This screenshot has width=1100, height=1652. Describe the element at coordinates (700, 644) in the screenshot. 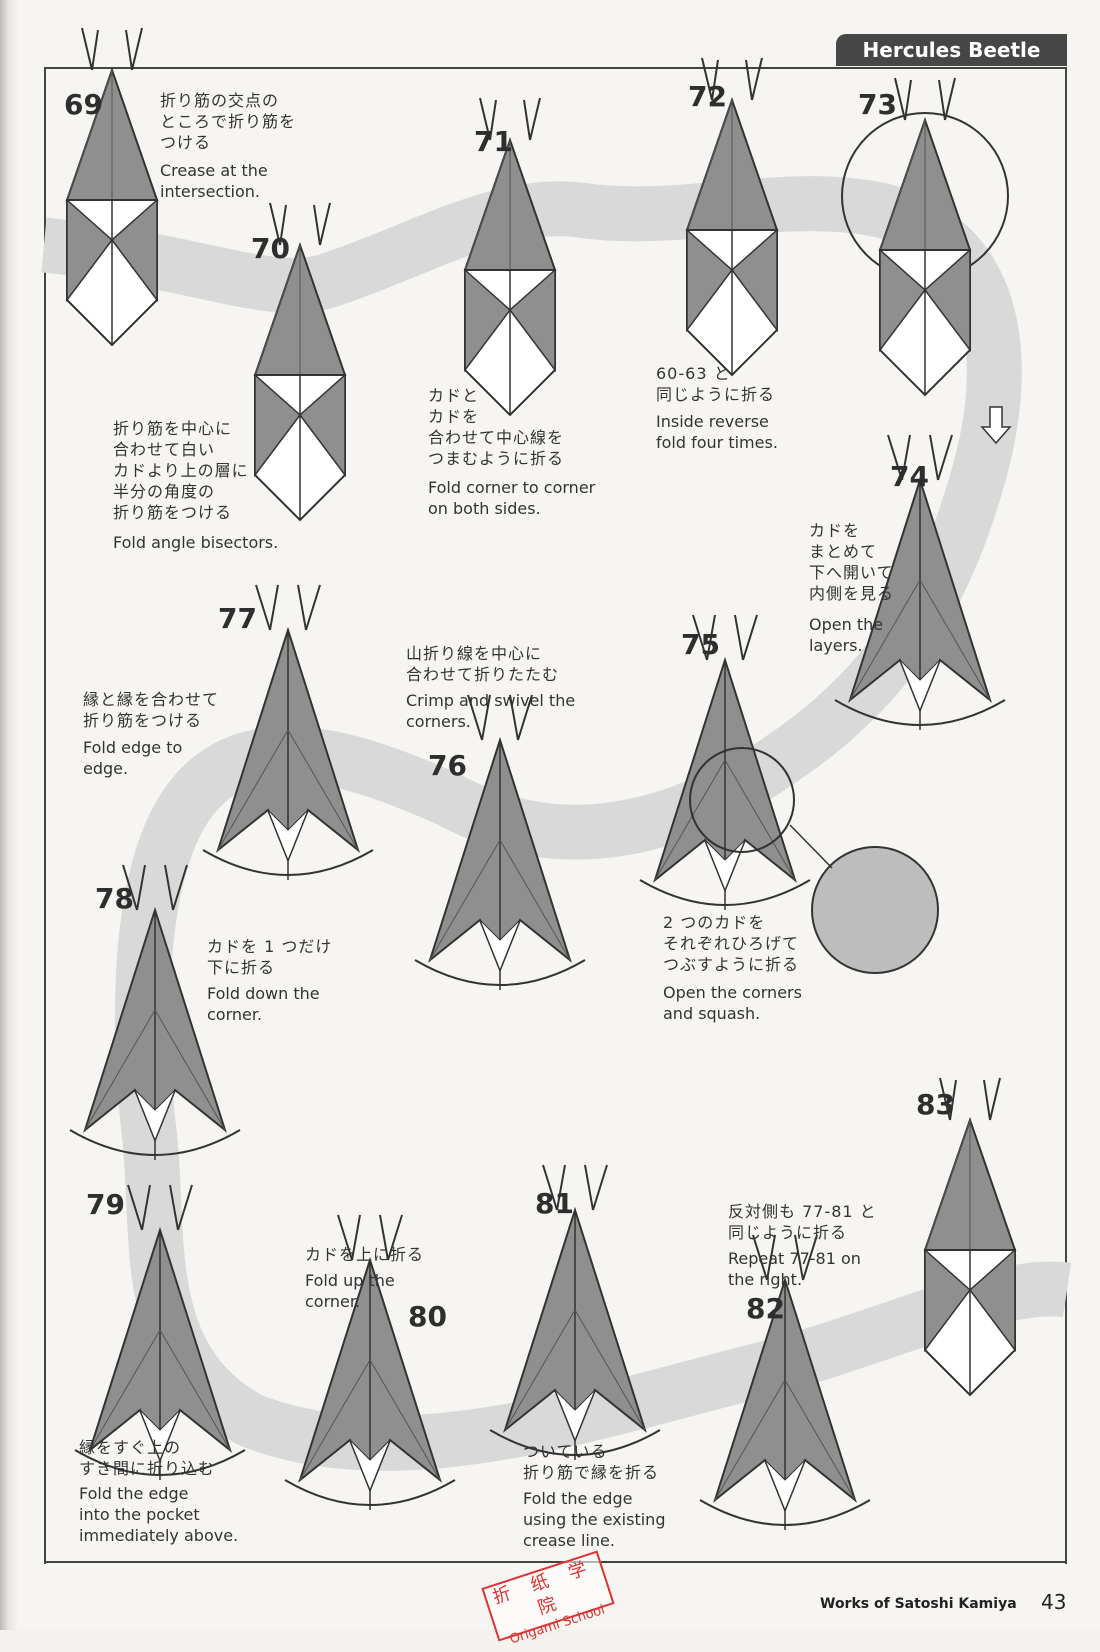

I see `step-number-75: 75` at that location.